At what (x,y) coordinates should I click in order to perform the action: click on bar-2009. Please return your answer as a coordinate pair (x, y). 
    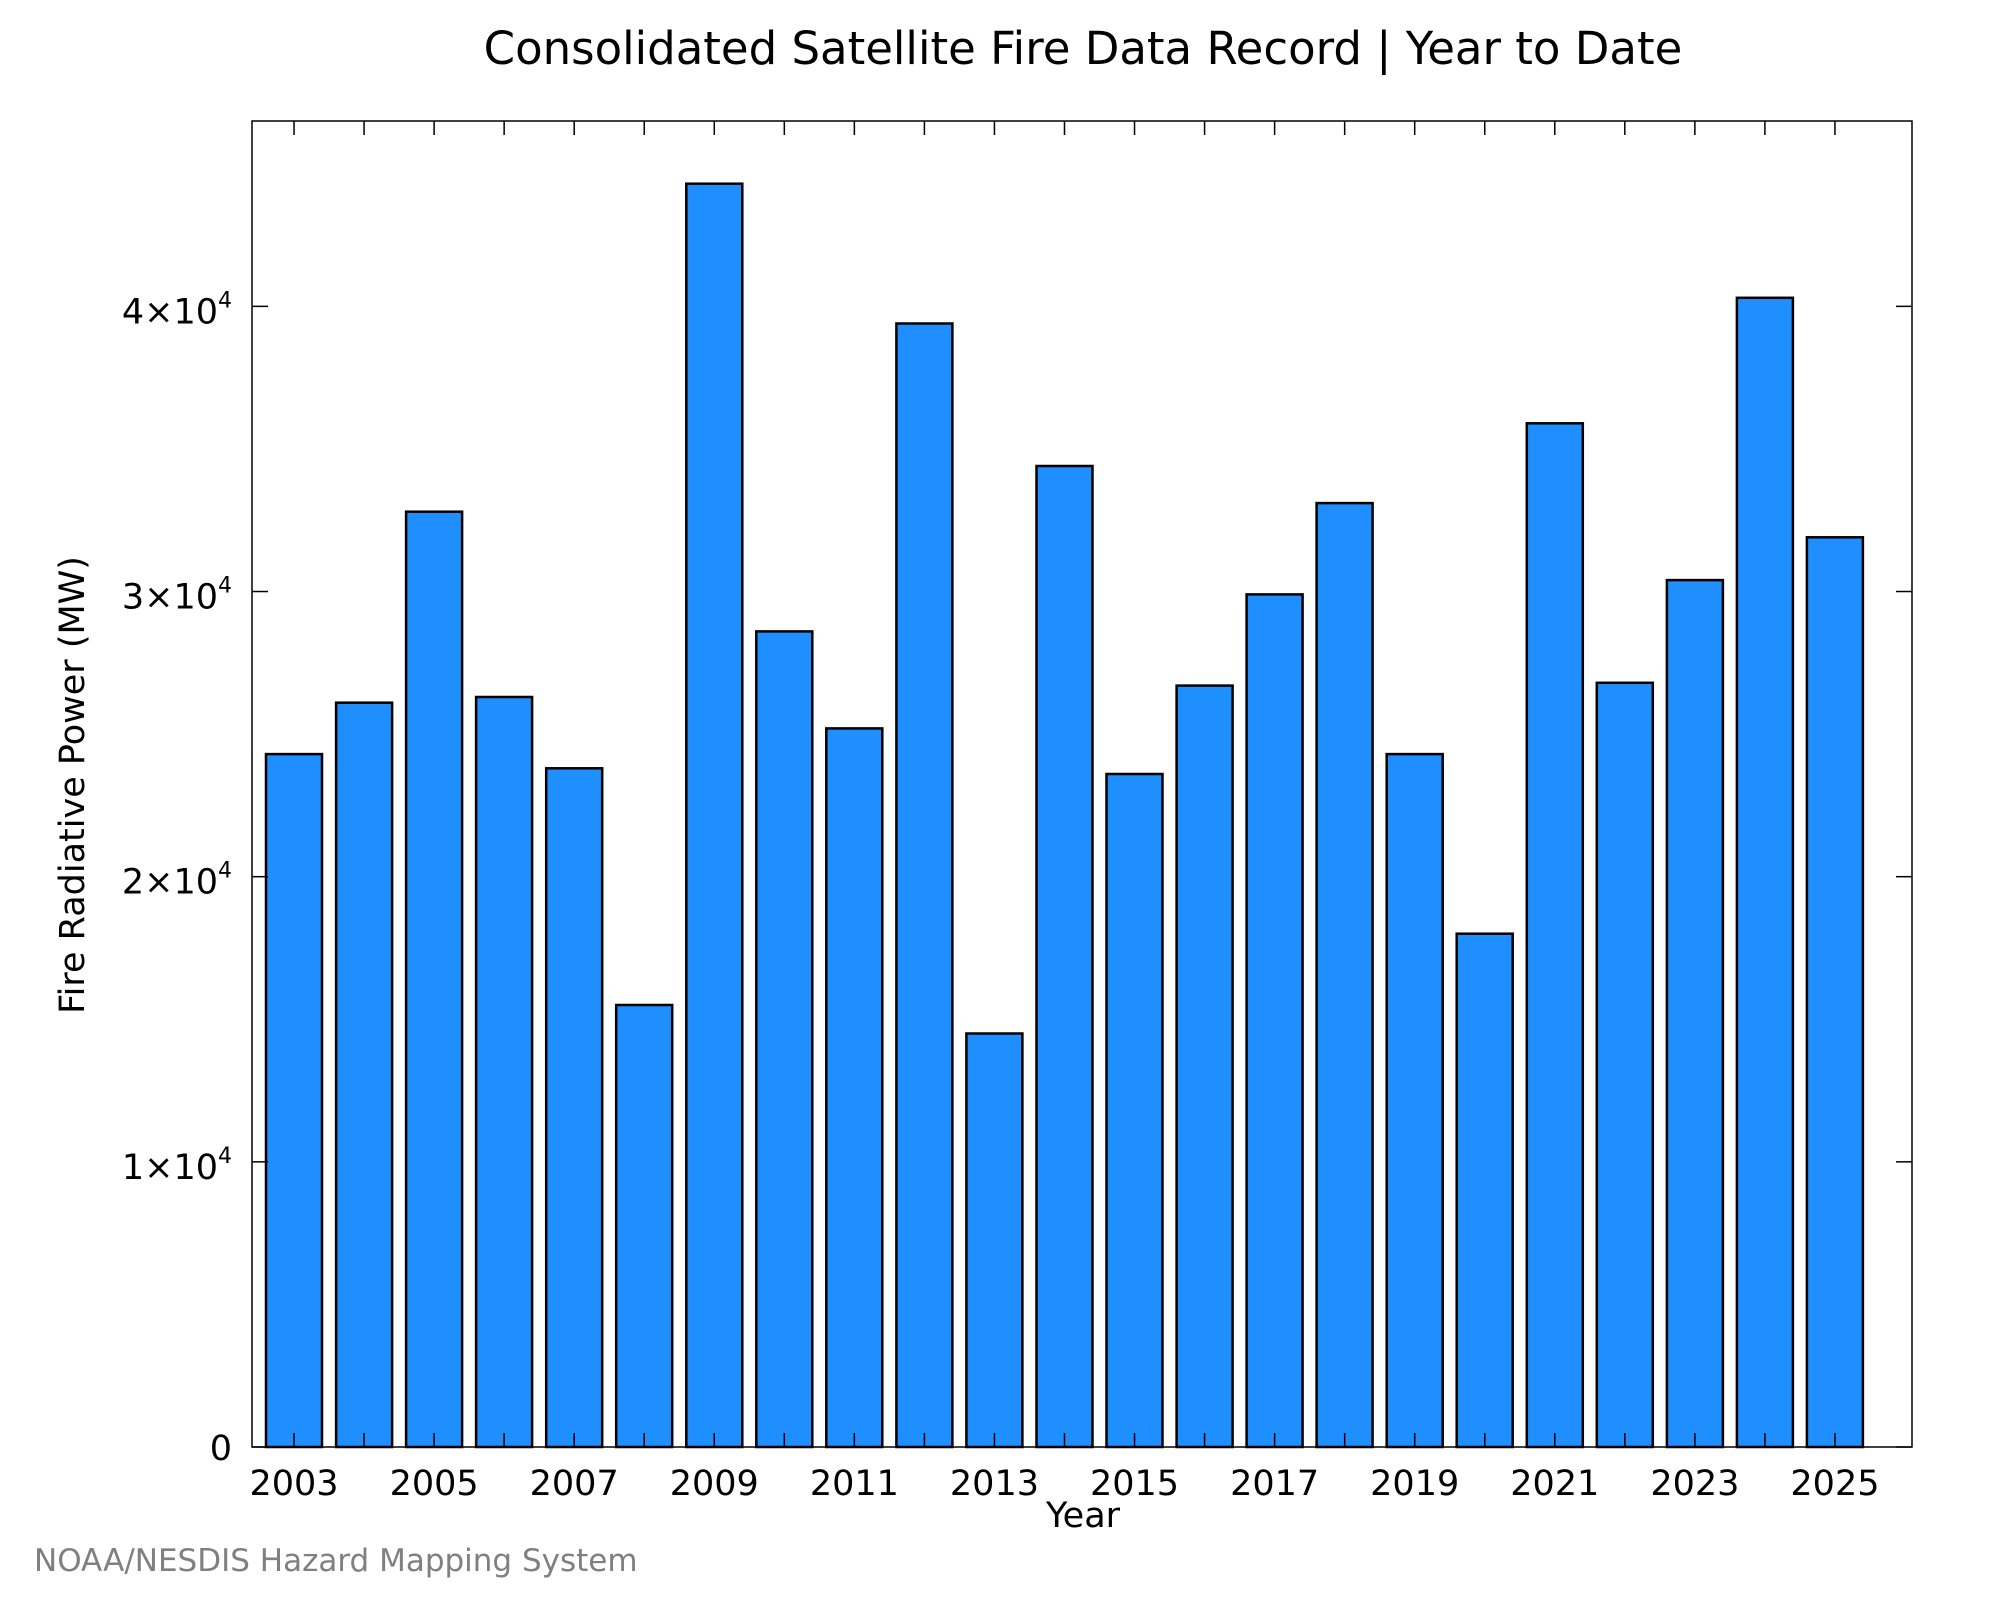
    Looking at the image, I should click on (714, 815).